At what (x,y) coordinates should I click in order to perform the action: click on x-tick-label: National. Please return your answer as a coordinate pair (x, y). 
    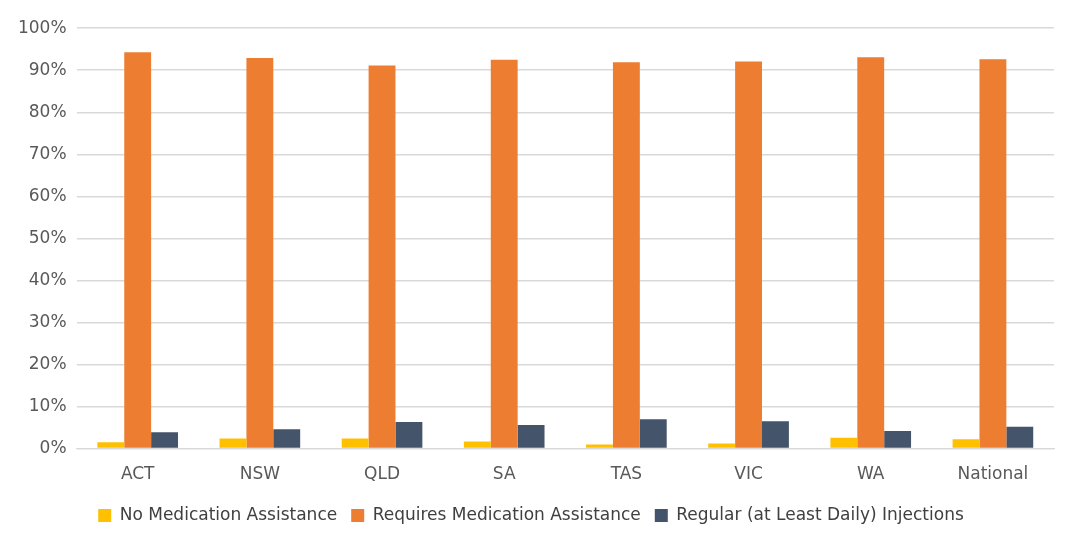
    Looking at the image, I should click on (993, 473).